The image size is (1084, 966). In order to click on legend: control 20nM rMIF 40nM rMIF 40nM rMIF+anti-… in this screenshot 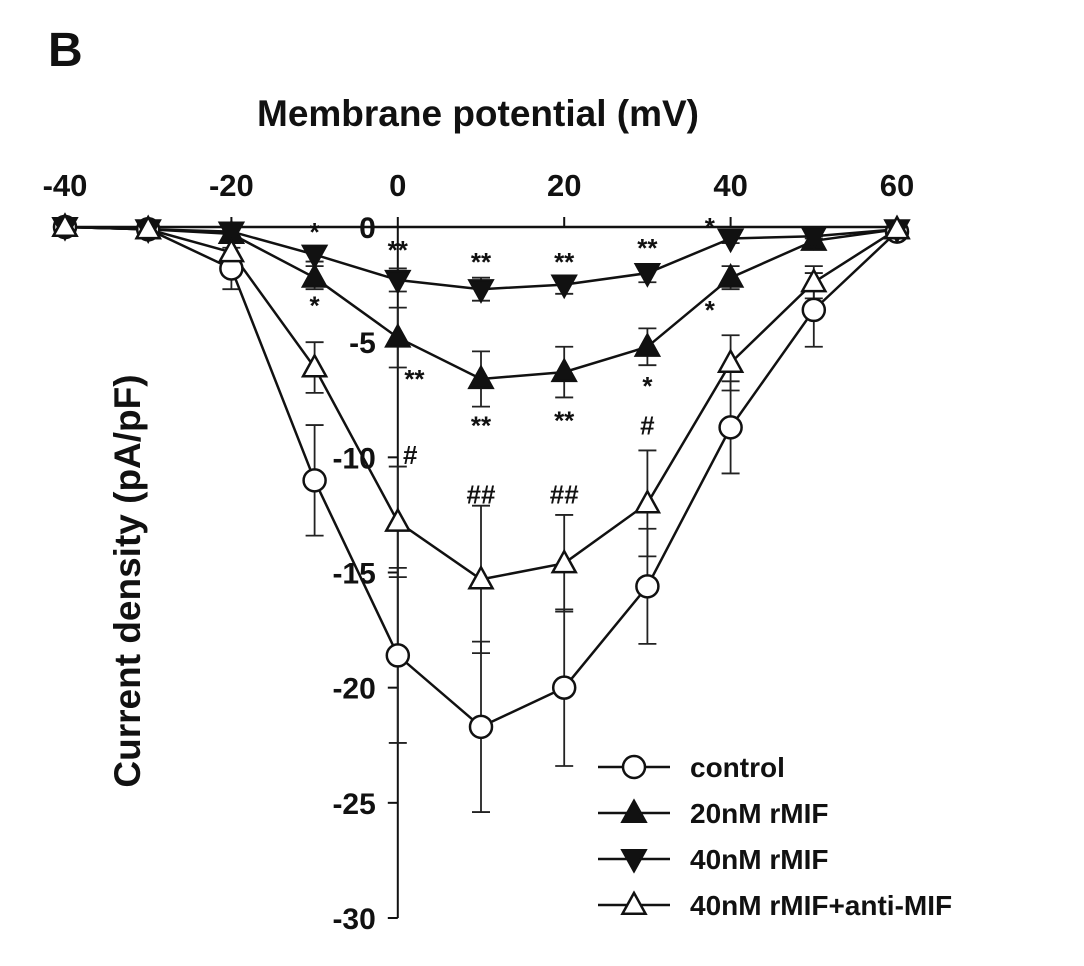, I will do `click(775, 836)`.